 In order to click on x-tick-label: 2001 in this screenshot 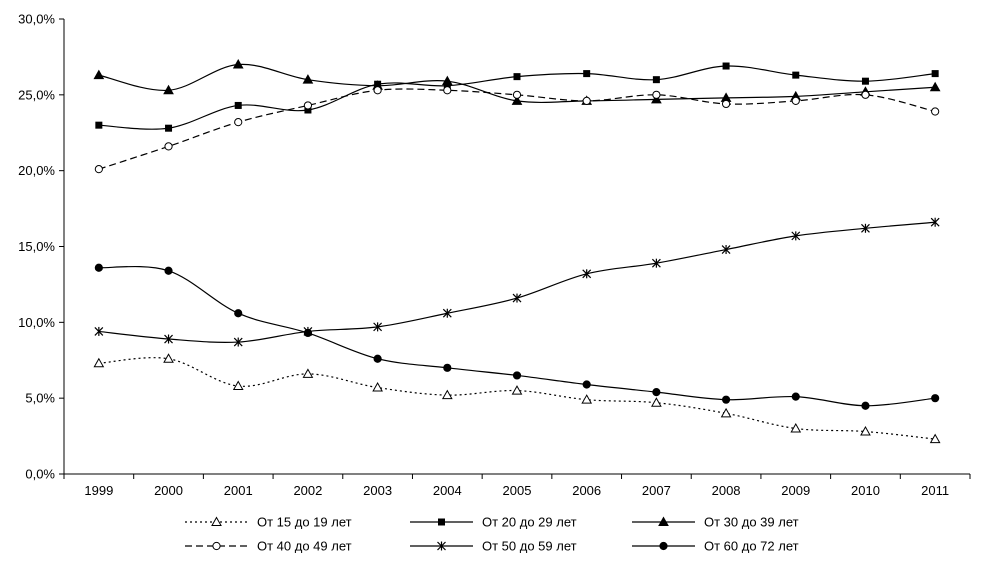, I will do `click(238, 490)`.